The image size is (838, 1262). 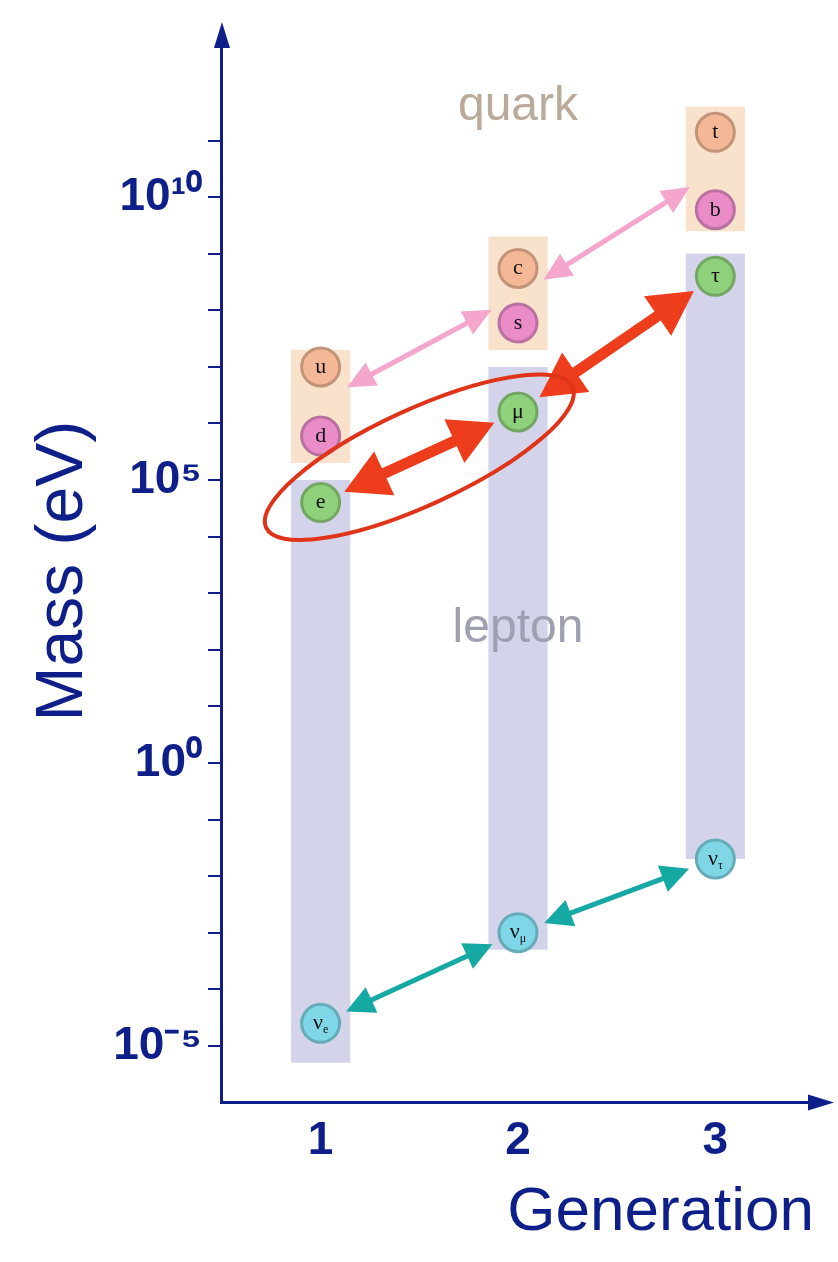 I want to click on data-label: τ, so click(x=715, y=275).